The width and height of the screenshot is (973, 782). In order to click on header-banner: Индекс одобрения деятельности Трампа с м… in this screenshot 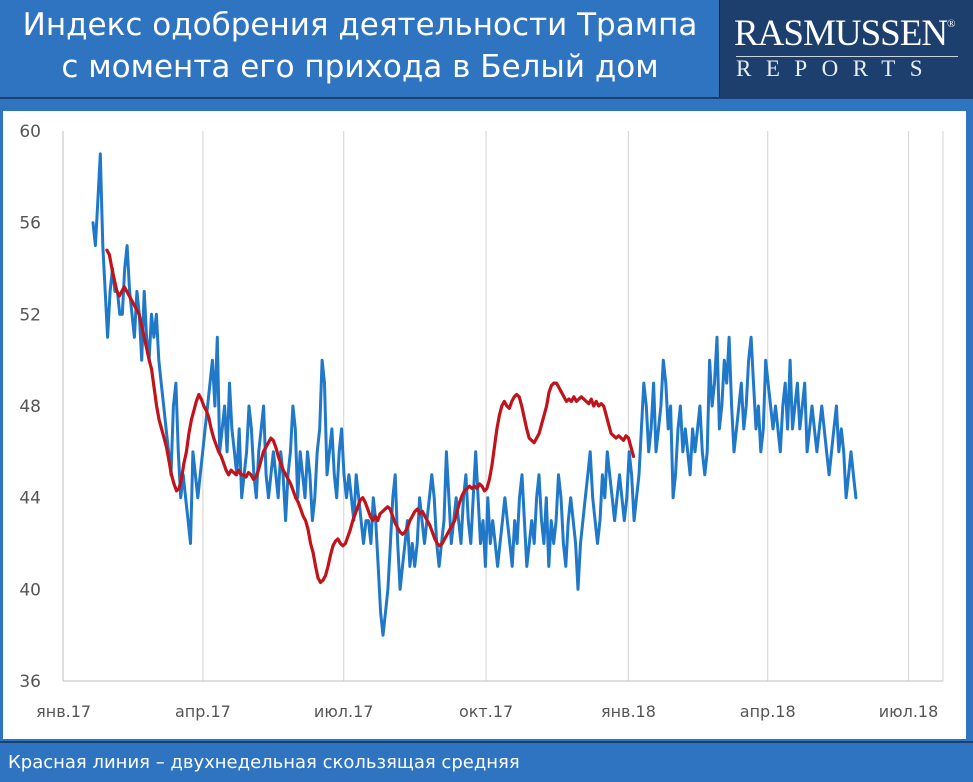, I will do `click(486, 48)`.